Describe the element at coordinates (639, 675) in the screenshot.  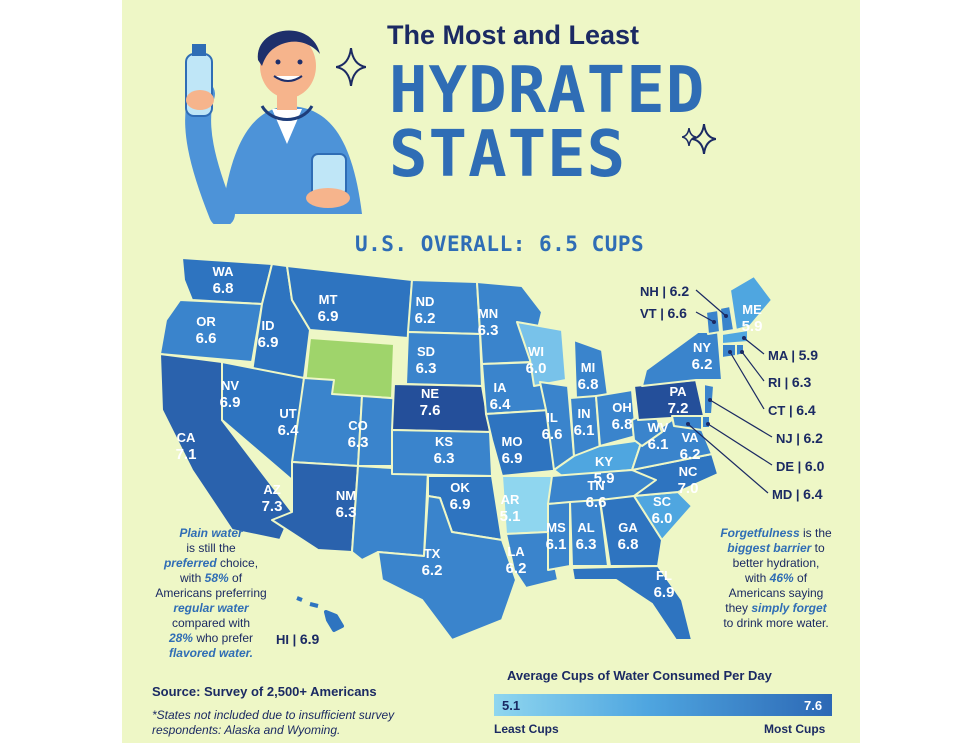
I see `legend-title: Average Cups of Water Consumed Per Day` at that location.